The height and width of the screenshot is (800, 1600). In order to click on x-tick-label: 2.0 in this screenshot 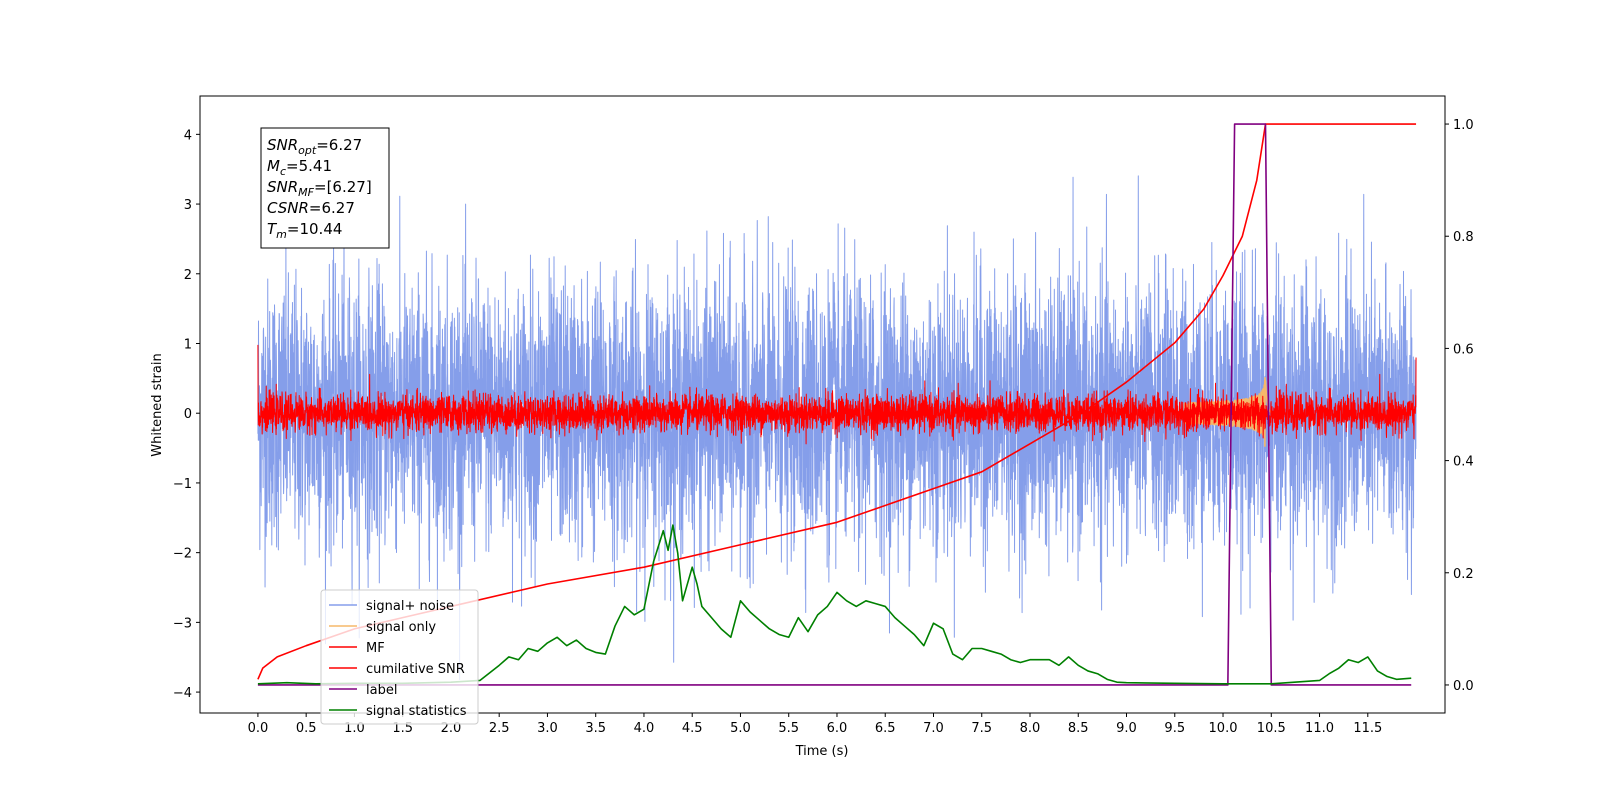, I will do `click(451, 728)`.